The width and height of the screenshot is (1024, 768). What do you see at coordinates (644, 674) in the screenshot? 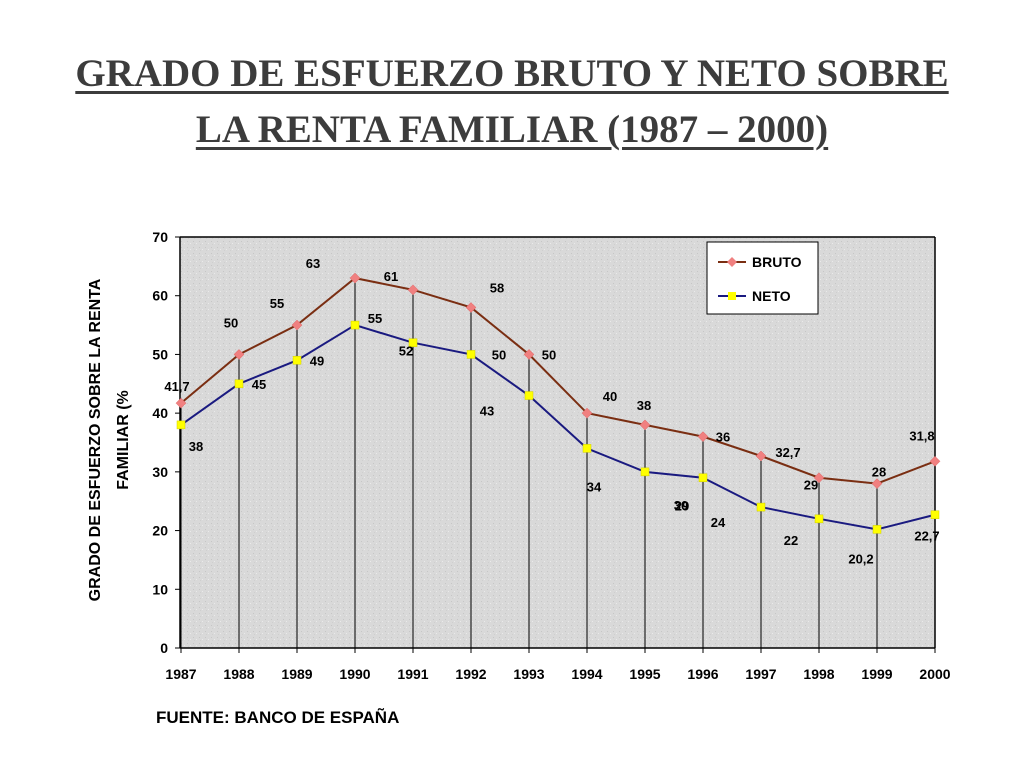
I see `x-tick-label: 1995` at bounding box center [644, 674].